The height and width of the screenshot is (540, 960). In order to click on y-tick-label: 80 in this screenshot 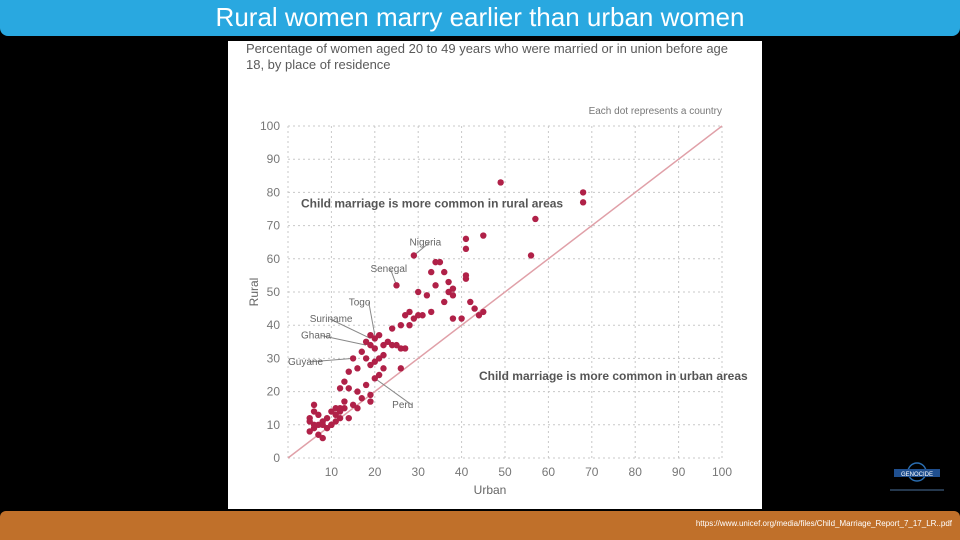, I will do `click(274, 192)`.